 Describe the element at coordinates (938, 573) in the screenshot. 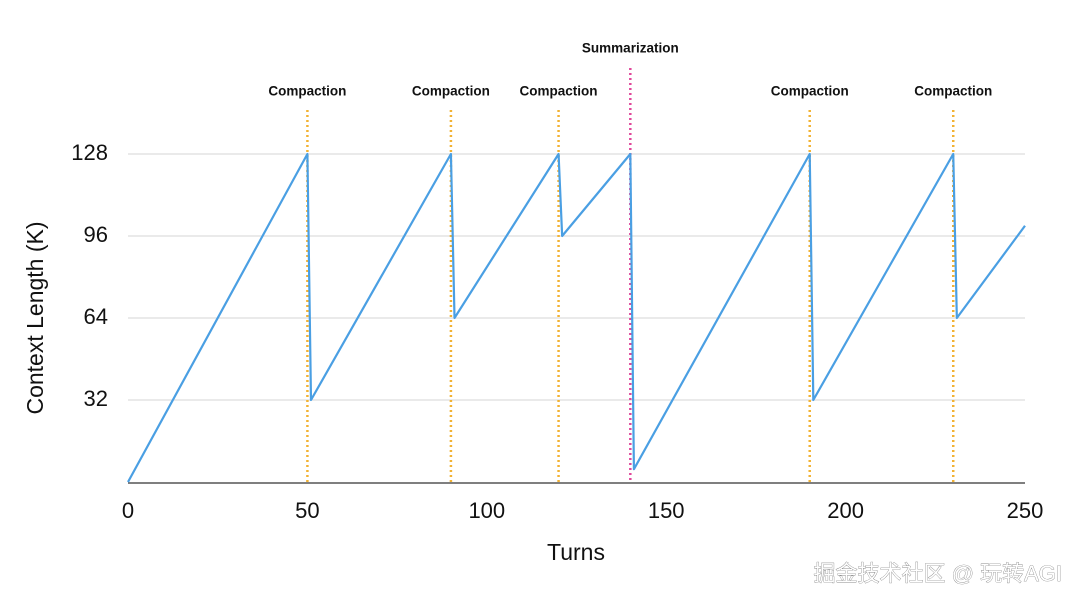

I see `watermark: 掘金技术社区 @ 玩转AGI` at that location.